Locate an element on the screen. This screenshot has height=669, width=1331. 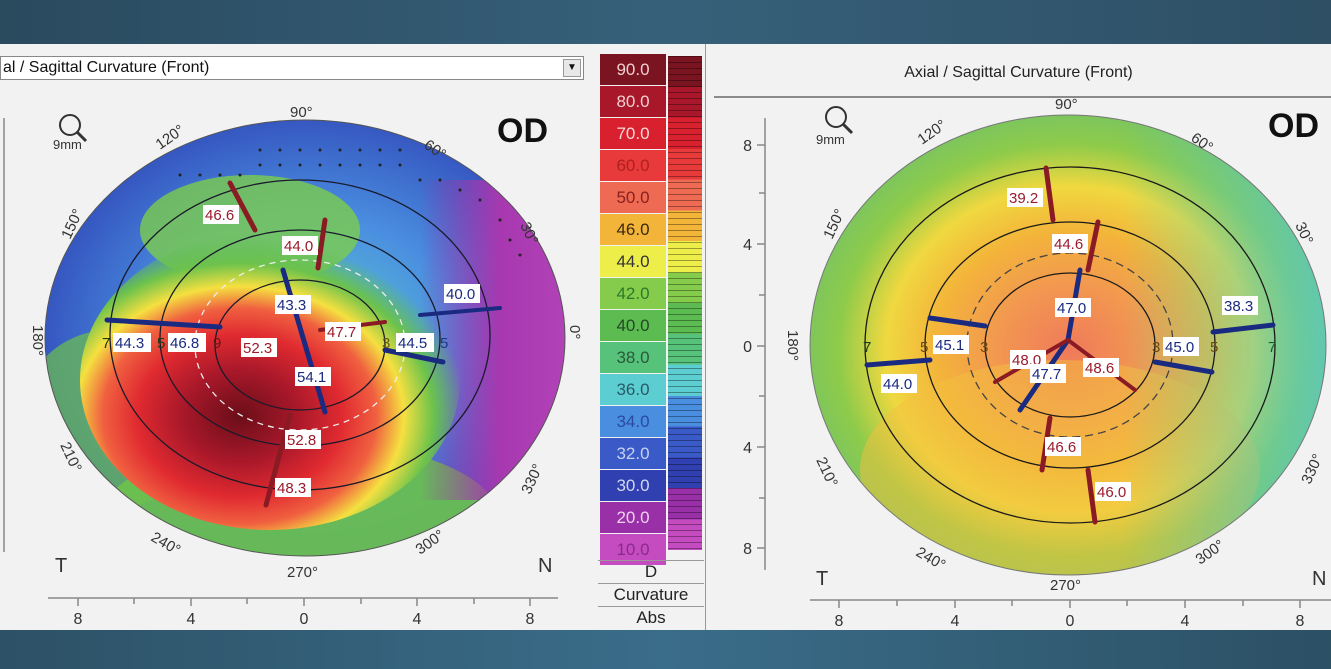
value-label: 46.8 is located at coordinates (187, 342).